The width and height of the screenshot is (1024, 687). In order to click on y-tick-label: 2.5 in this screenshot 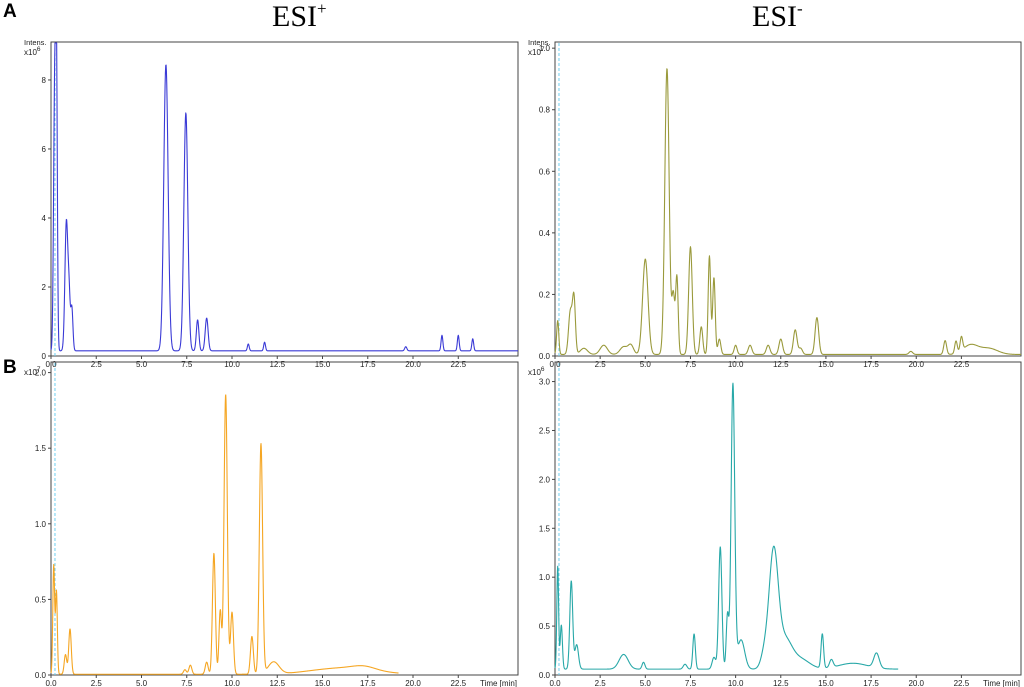, I will do `click(545, 430)`.